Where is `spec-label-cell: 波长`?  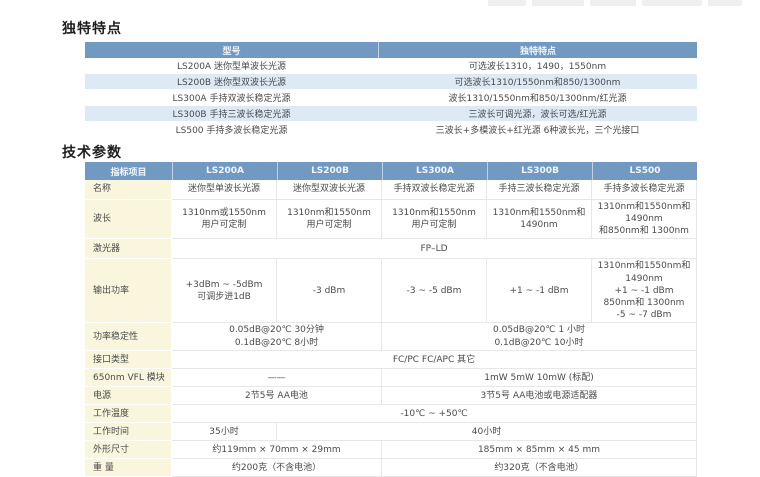 spec-label-cell: 波长 is located at coordinates (128, 220).